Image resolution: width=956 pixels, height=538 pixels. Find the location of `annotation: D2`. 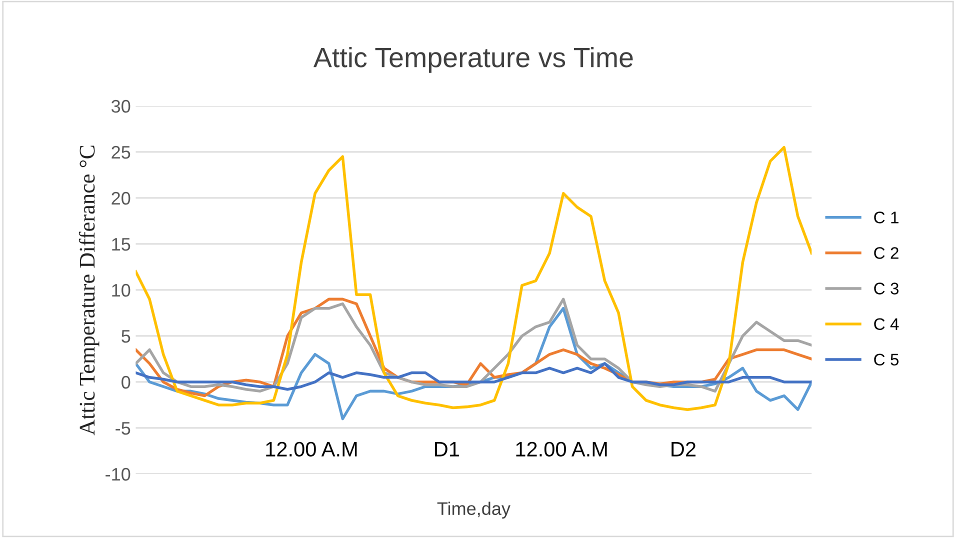

annotation: D2 is located at coordinates (684, 449).